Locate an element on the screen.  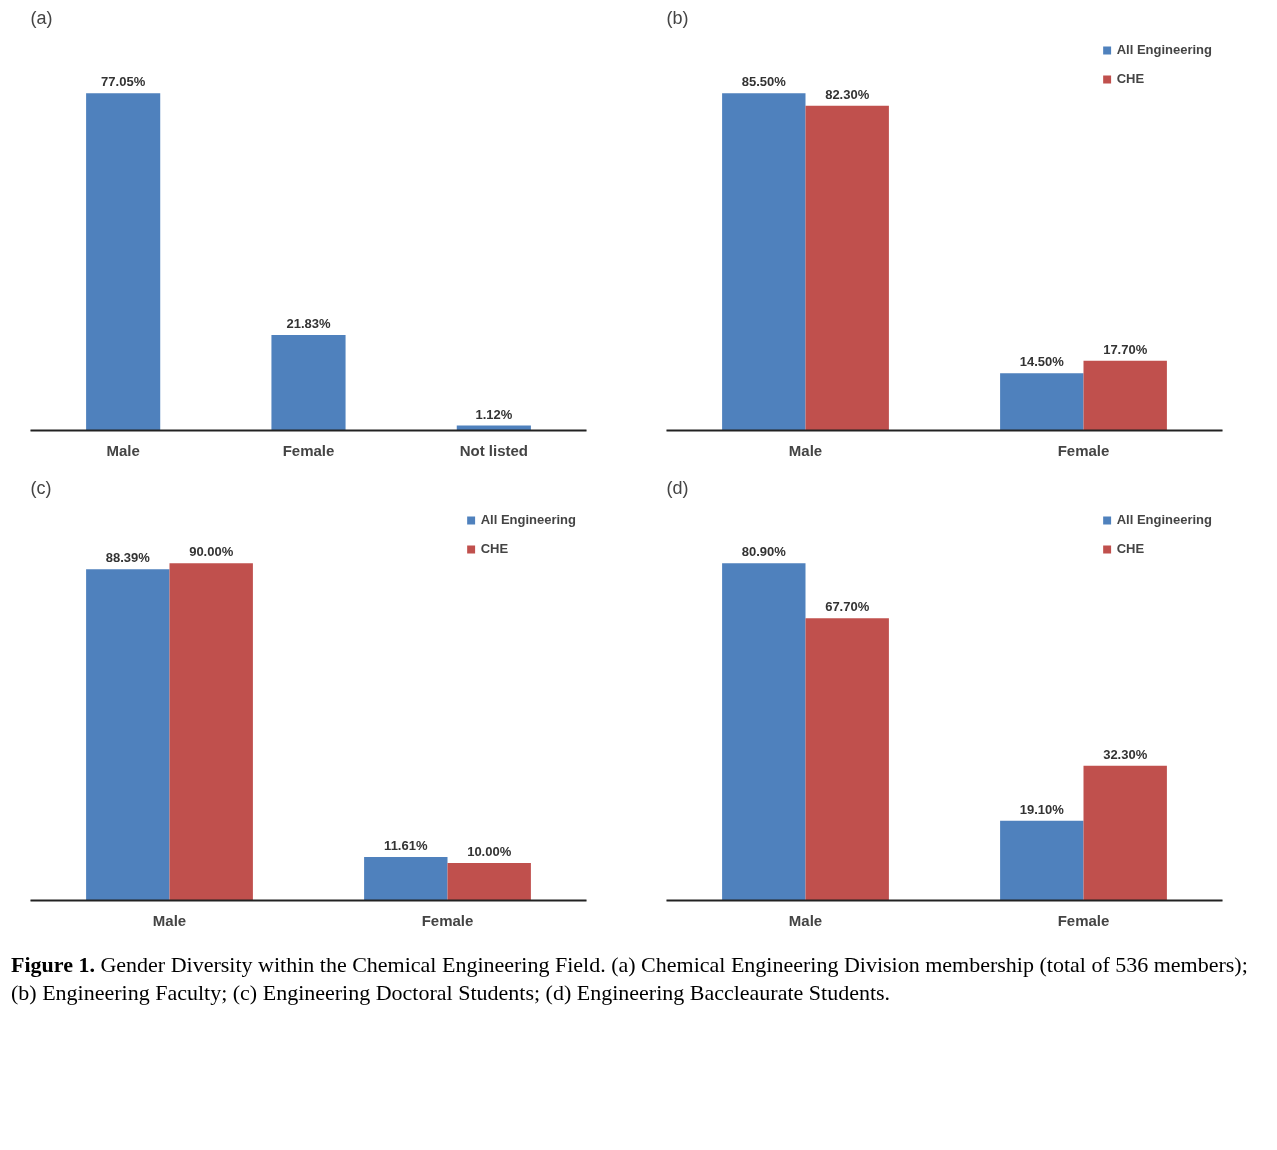
data-label: 32.30% is located at coordinates (1125, 754).